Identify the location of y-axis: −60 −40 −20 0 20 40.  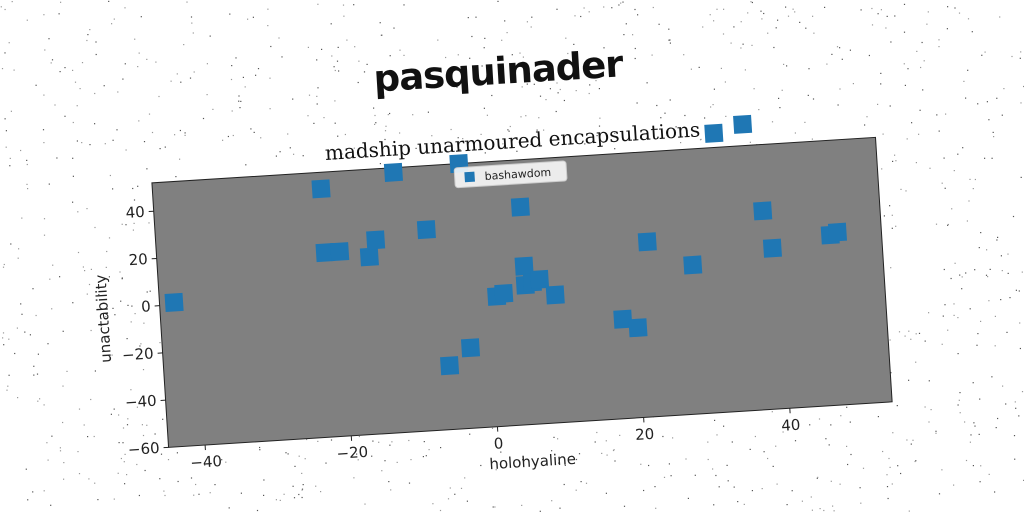
(145, 331).